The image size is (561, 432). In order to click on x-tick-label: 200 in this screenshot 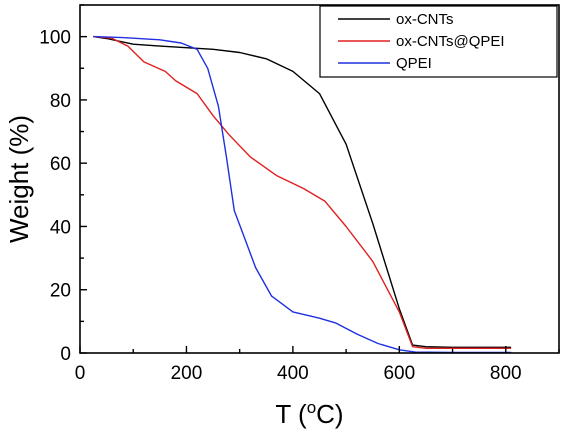, I will do `click(187, 373)`.